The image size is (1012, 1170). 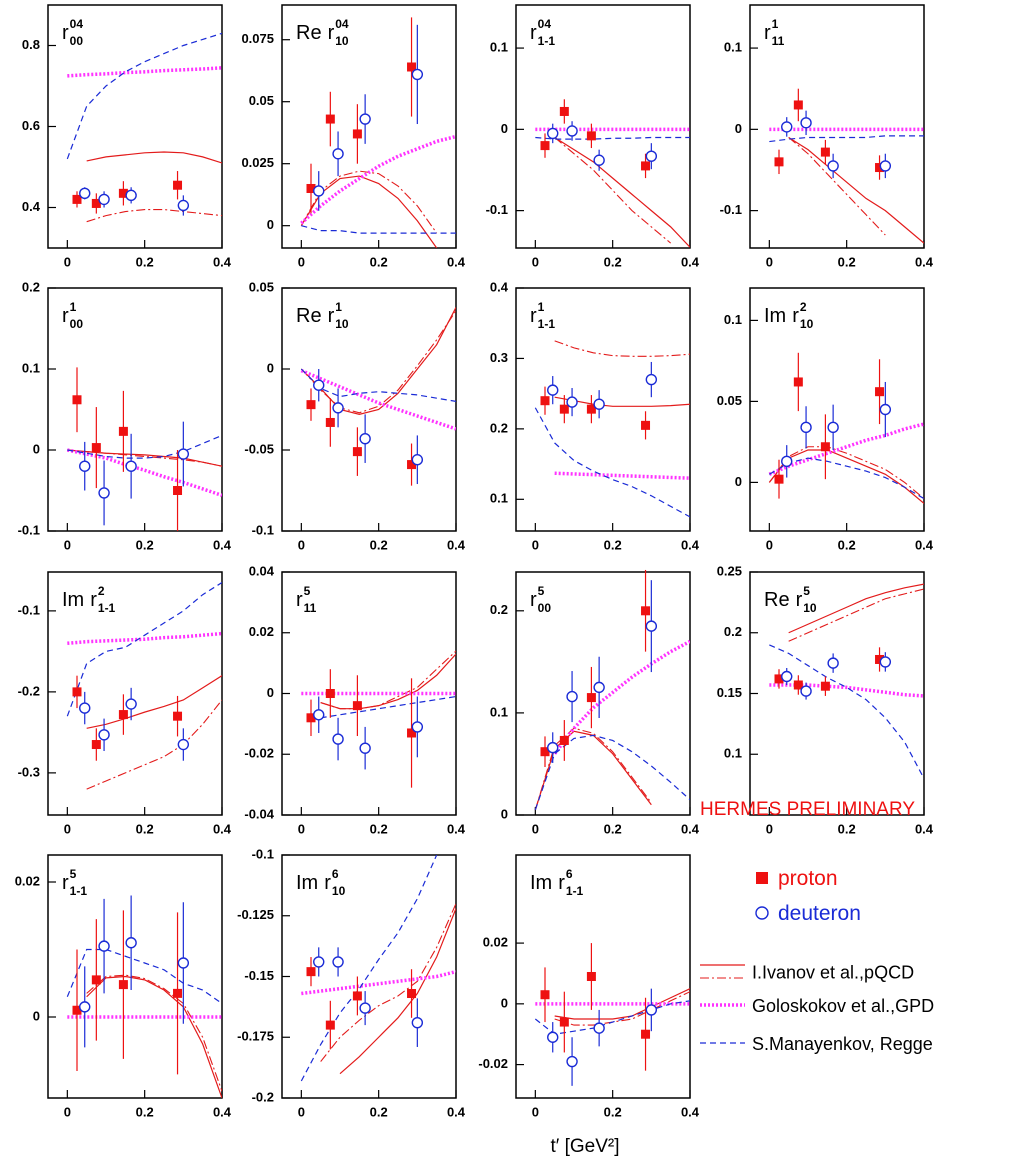 I want to click on panel-label-sub: 10, so click(x=342, y=41).